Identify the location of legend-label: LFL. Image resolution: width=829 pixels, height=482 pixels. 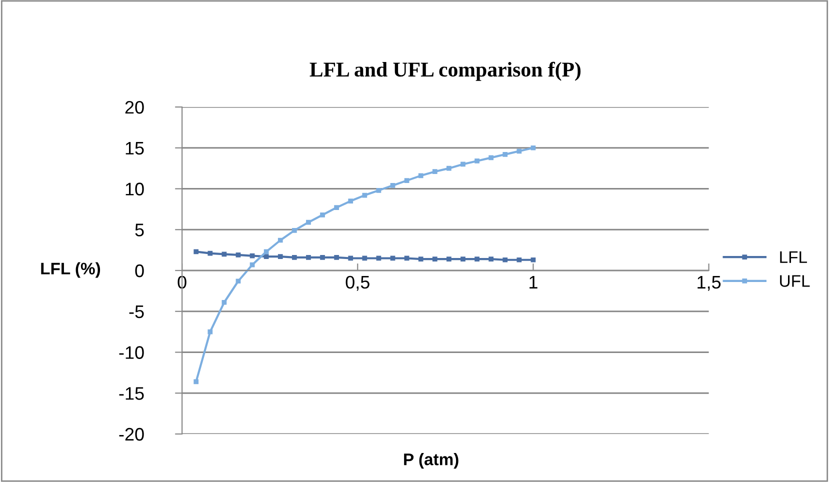
(793, 257).